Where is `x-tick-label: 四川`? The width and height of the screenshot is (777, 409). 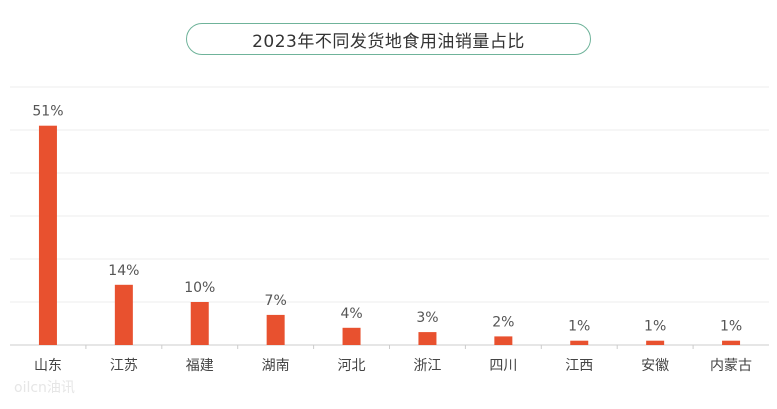 x-tick-label: 四川 is located at coordinates (503, 366).